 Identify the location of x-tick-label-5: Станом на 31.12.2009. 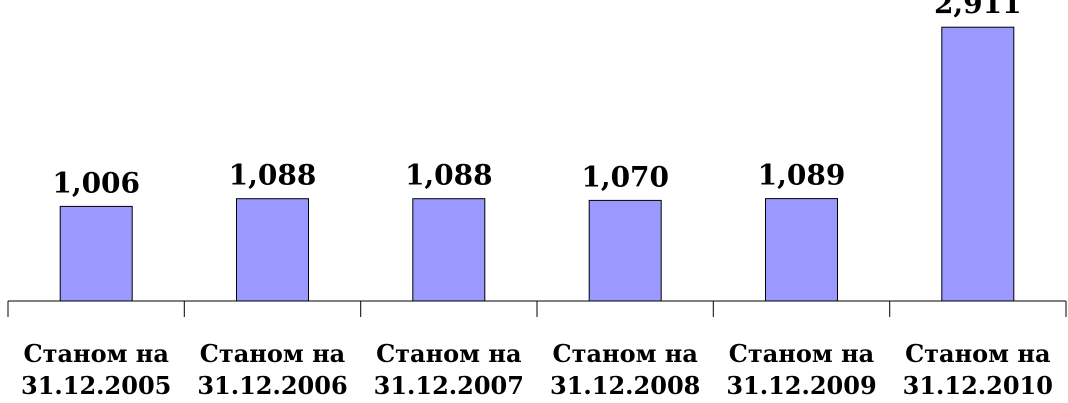
(801, 369).